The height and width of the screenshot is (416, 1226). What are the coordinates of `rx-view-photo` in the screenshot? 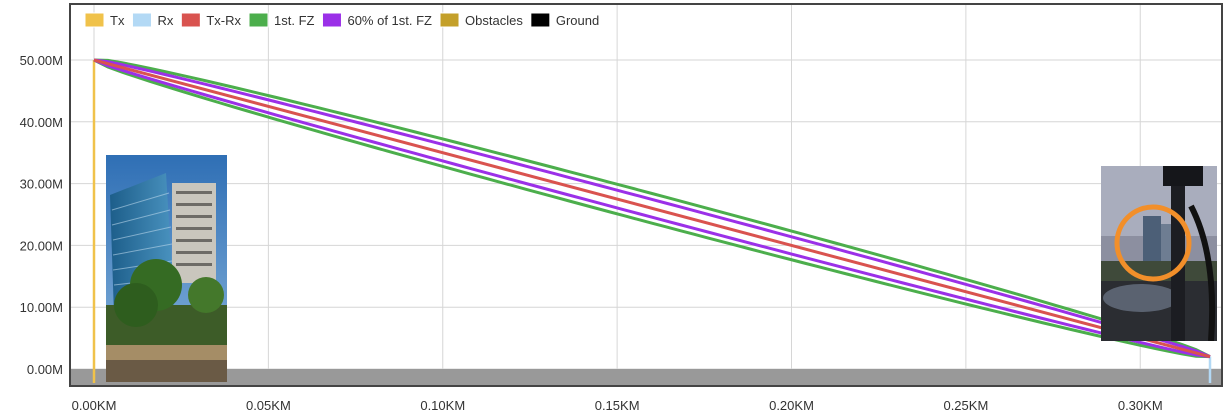 It's located at (1159, 253).